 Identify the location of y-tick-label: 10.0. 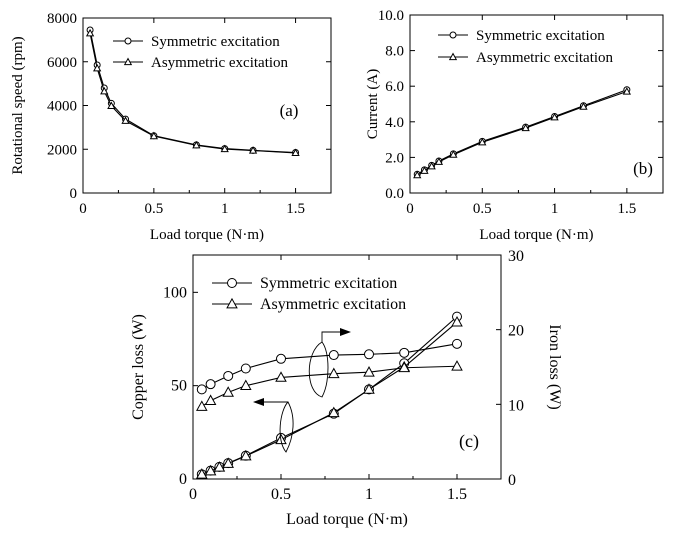
(391, 16).